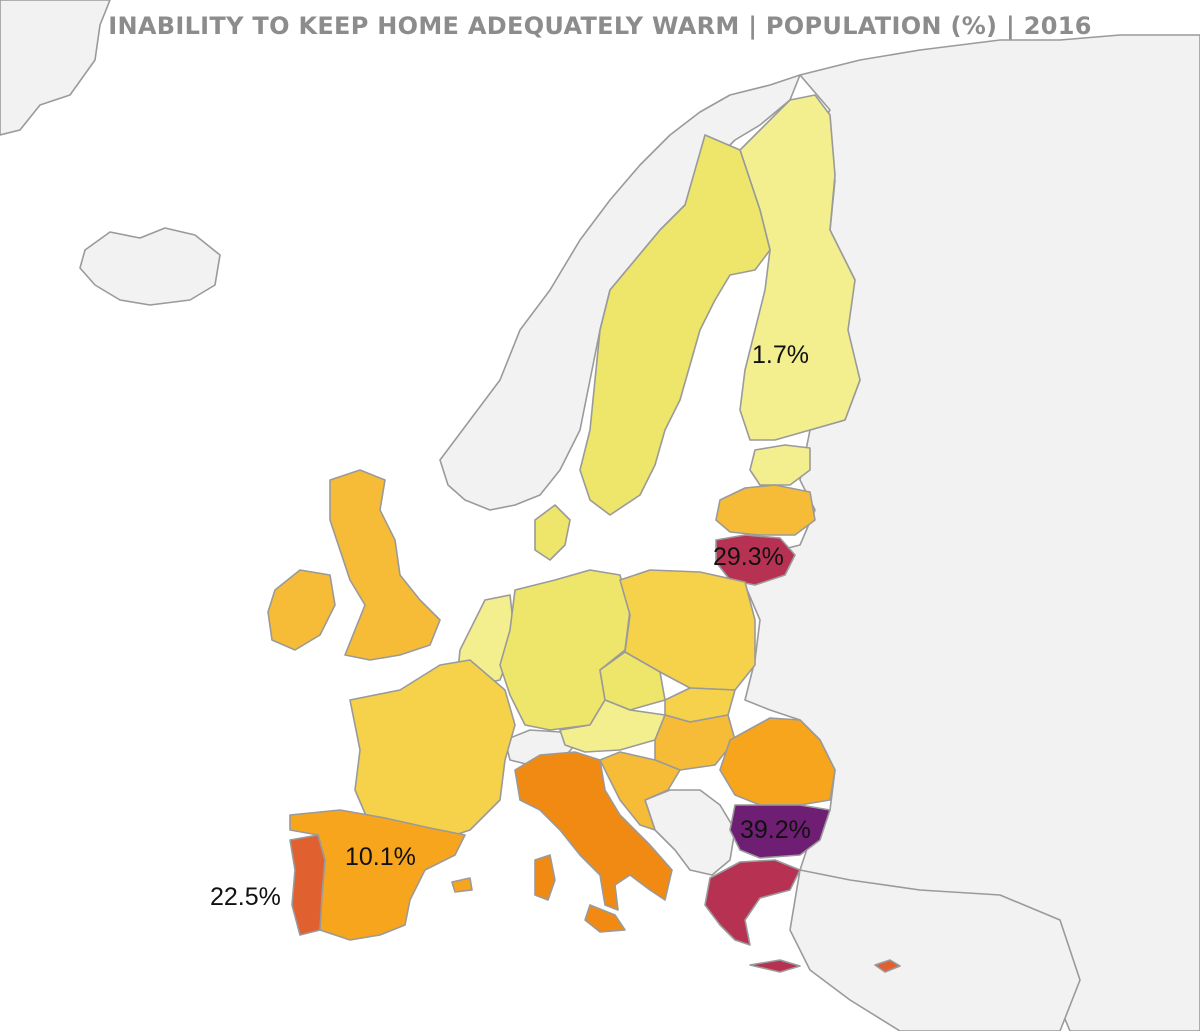 Image resolution: width=1200 pixels, height=1031 pixels. Describe the element at coordinates (593, 831) in the screenshot. I see `italy` at that location.